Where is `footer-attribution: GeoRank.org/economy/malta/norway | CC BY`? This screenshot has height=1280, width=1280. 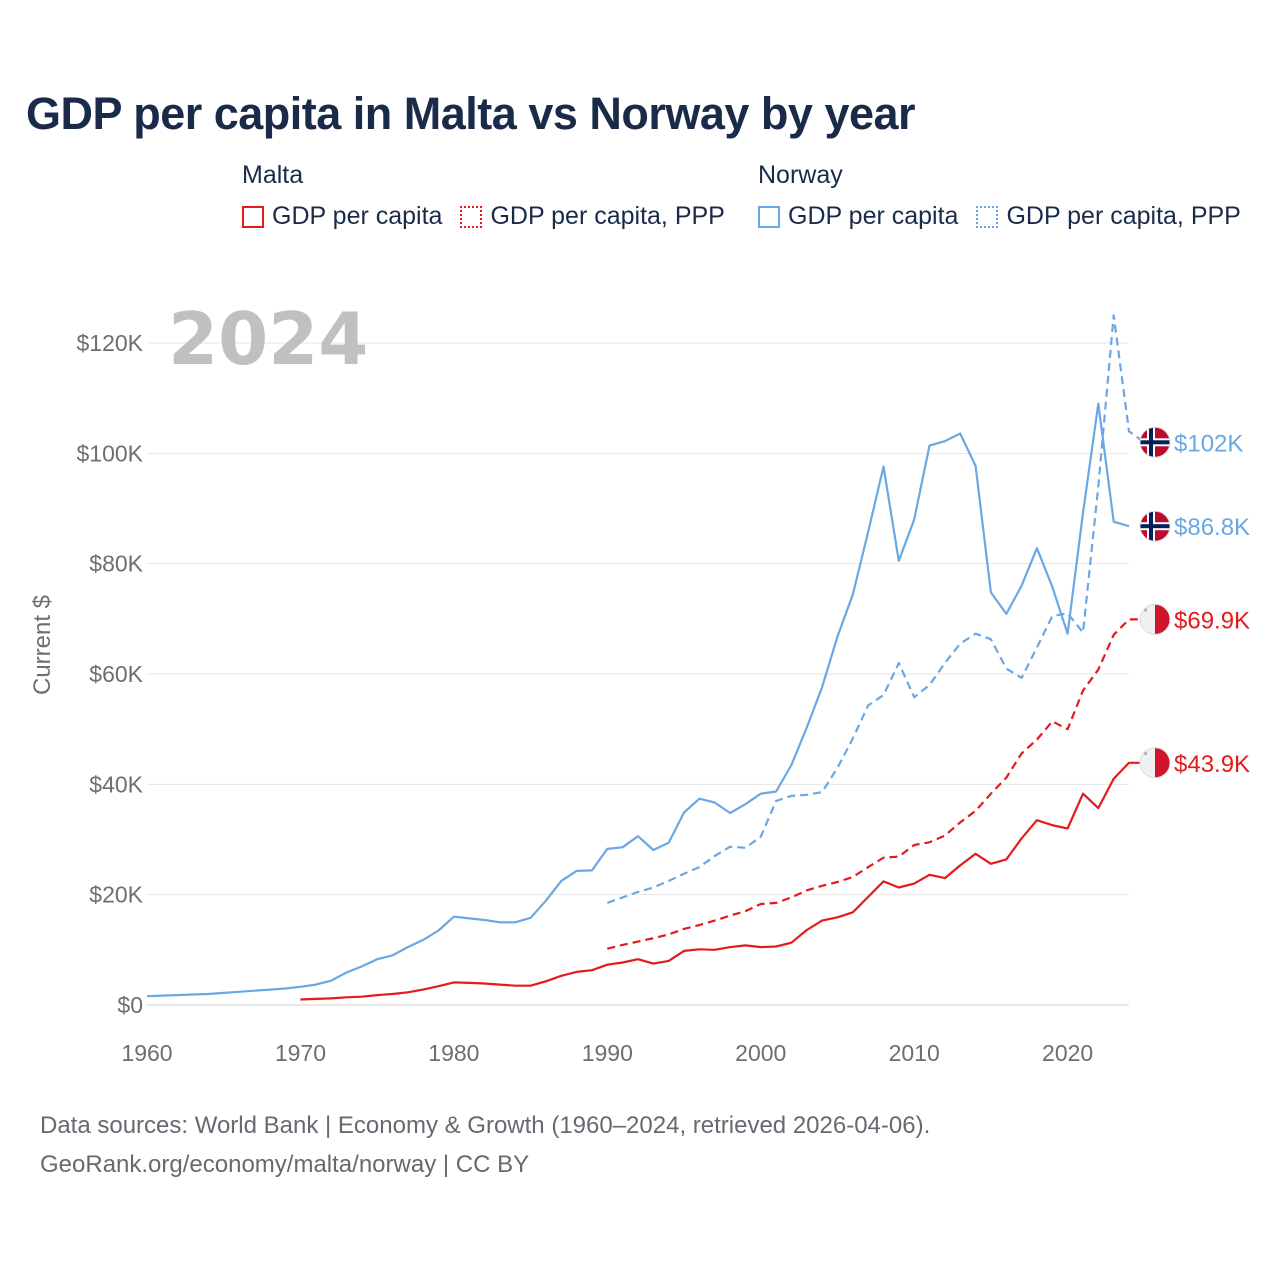
footer-attribution: GeoRank.org/economy/malta/norway | CC BY is located at coordinates (285, 1164).